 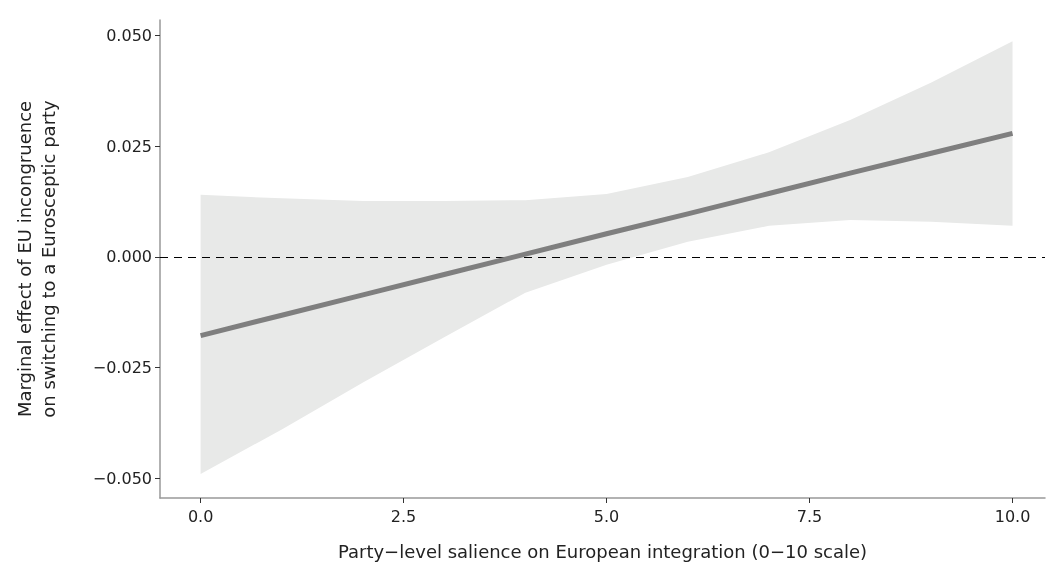 I want to click on y-tick-label: 0.050, so click(x=129, y=35).